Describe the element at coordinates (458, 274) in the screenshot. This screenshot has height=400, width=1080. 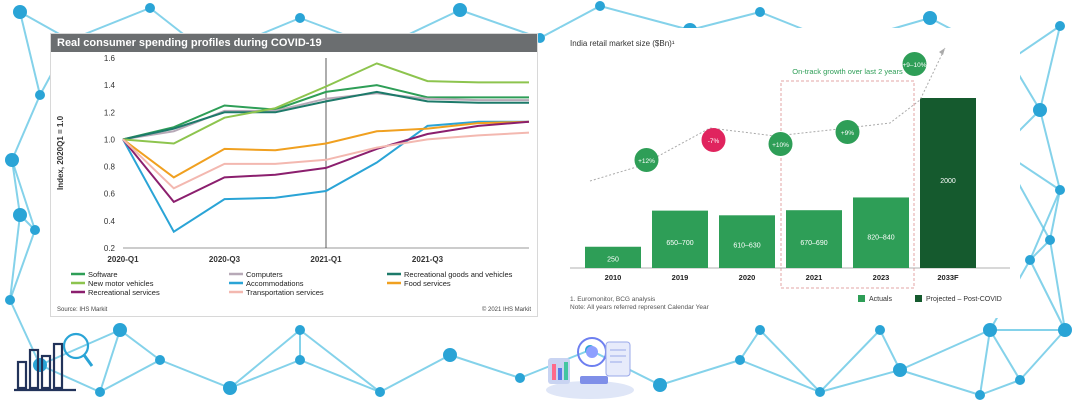
I see `legend-label: Recreational goods and vehicles` at that location.